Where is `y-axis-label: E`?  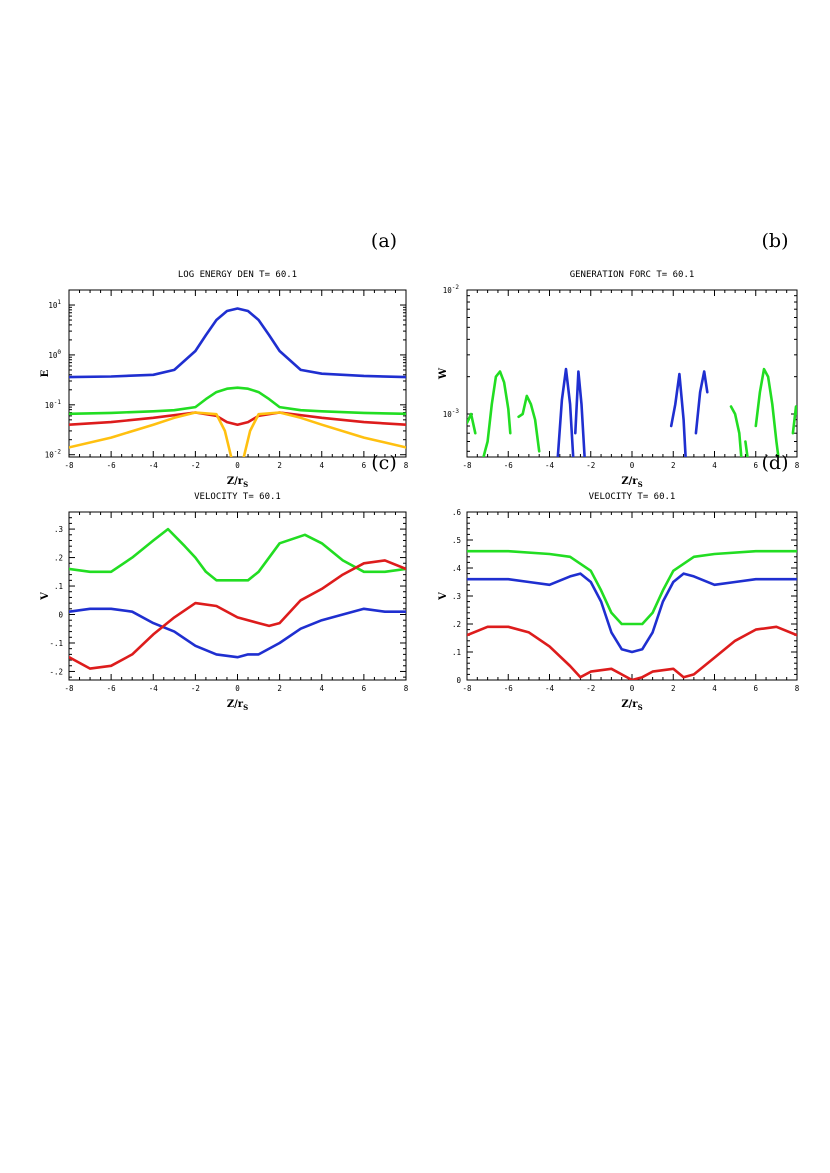 y-axis-label: E is located at coordinates (45, 373).